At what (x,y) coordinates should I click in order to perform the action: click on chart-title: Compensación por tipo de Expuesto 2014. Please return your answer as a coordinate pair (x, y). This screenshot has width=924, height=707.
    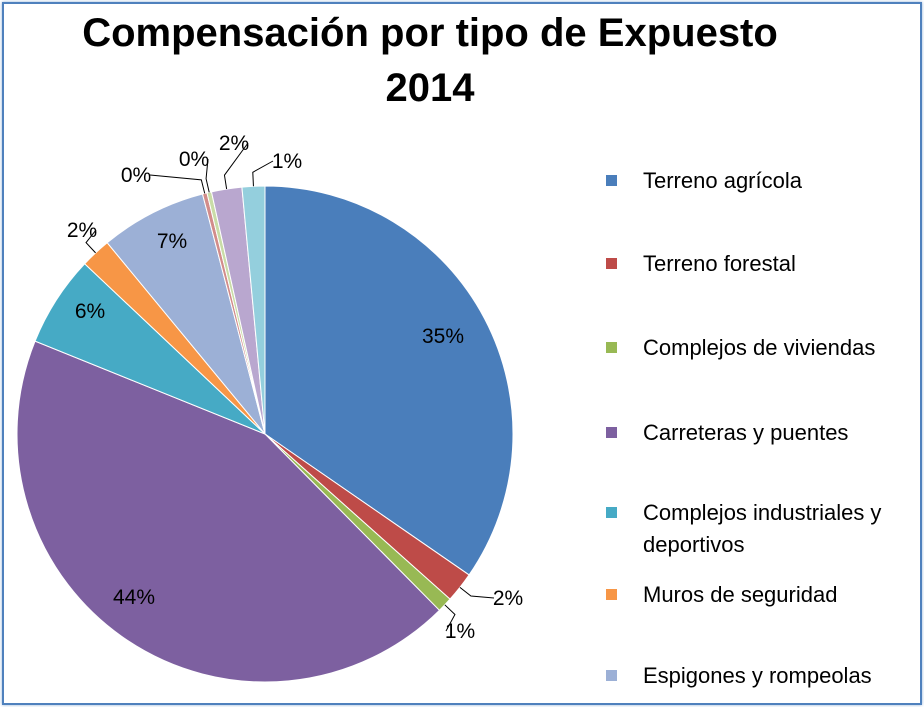
    Looking at the image, I should click on (430, 61).